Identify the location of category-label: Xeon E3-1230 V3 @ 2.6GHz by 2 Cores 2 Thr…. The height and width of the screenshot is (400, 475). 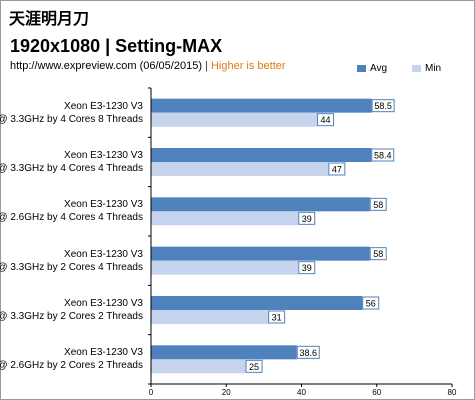
(71, 359).